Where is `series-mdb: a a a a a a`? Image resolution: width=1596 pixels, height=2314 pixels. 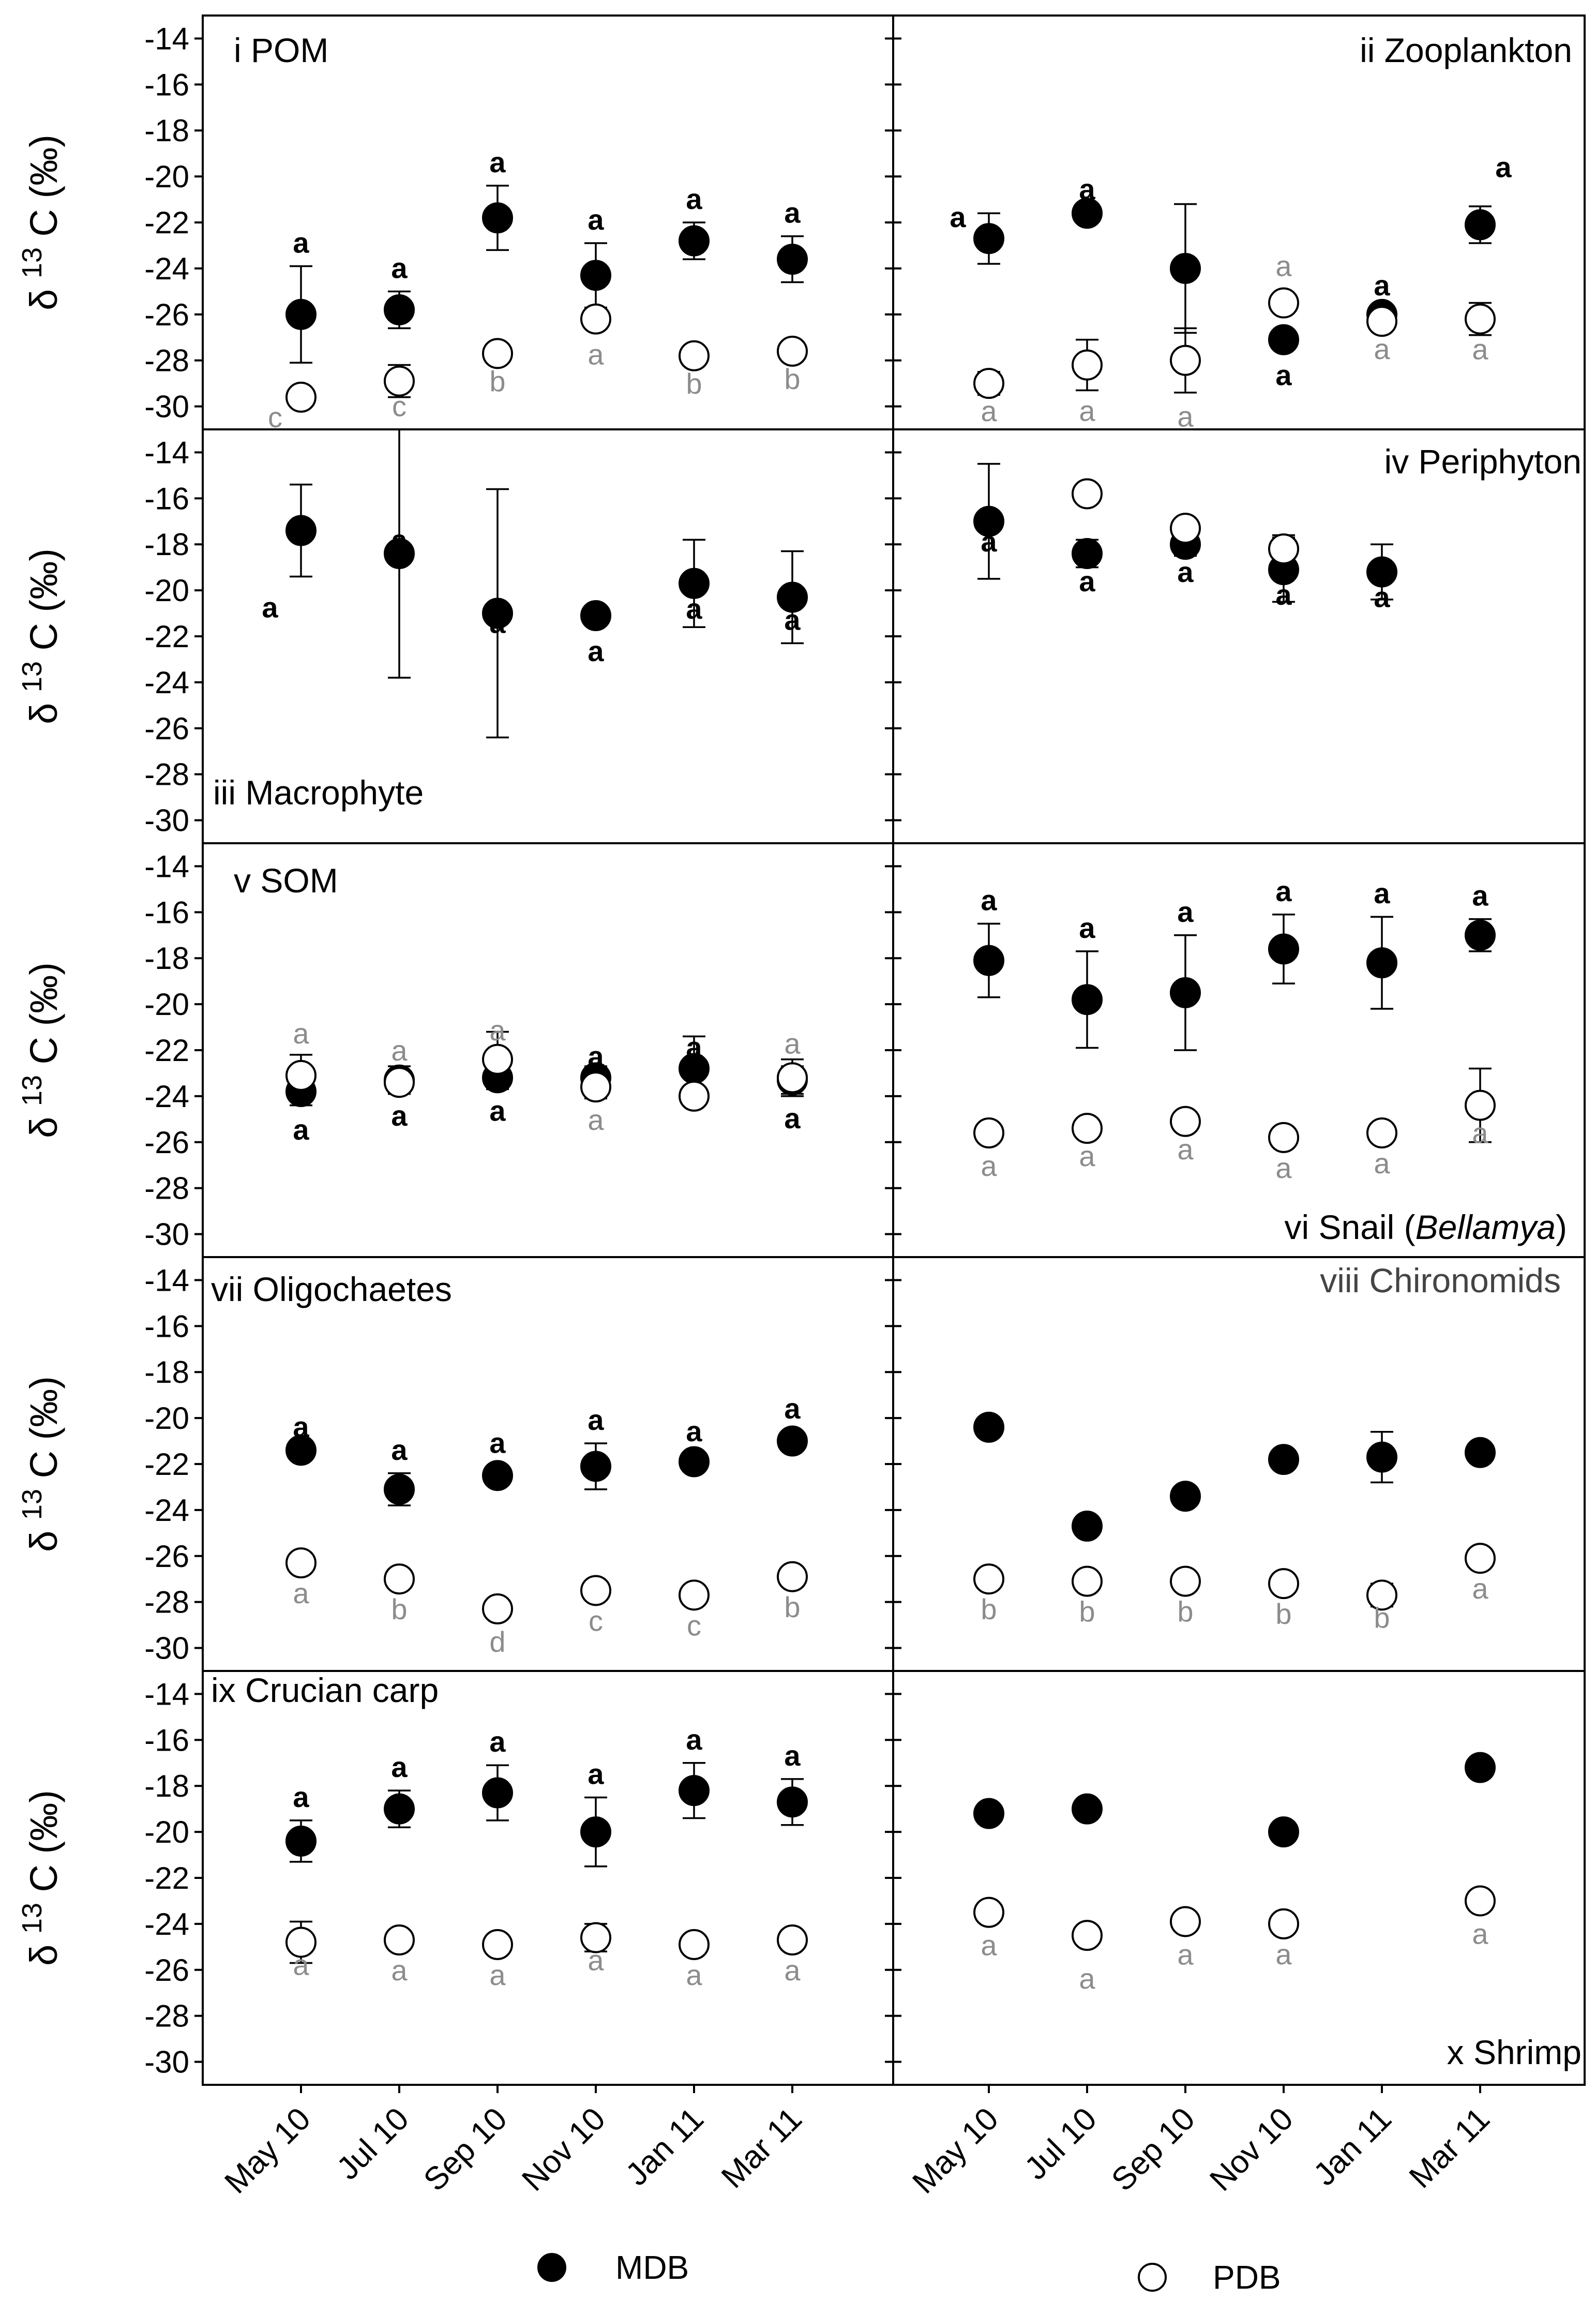 series-mdb: a a a a a a is located at coordinates (535, 583).